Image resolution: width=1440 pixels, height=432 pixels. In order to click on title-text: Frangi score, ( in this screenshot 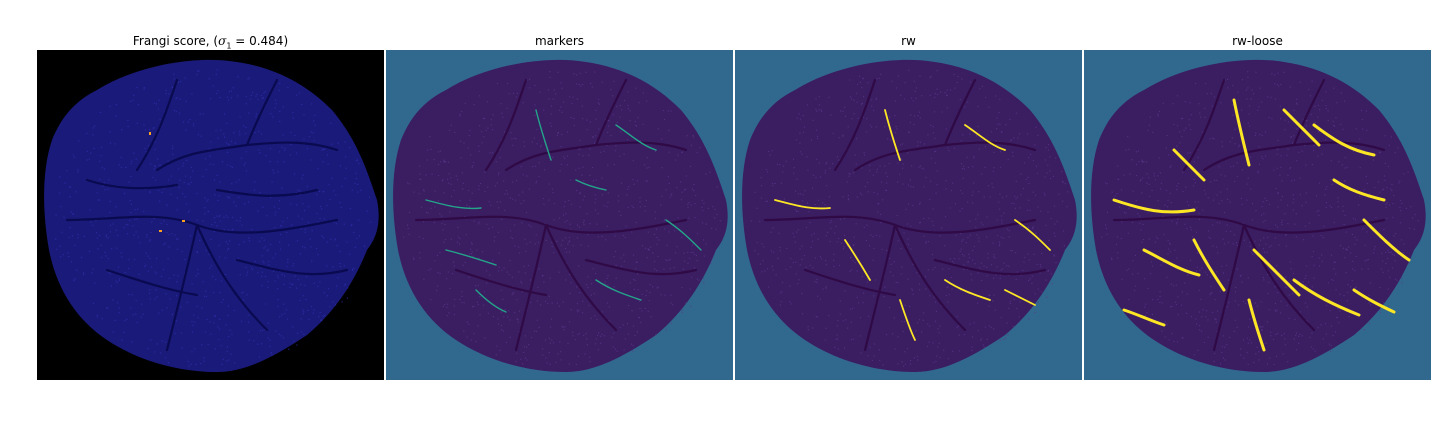, I will do `click(175, 41)`.